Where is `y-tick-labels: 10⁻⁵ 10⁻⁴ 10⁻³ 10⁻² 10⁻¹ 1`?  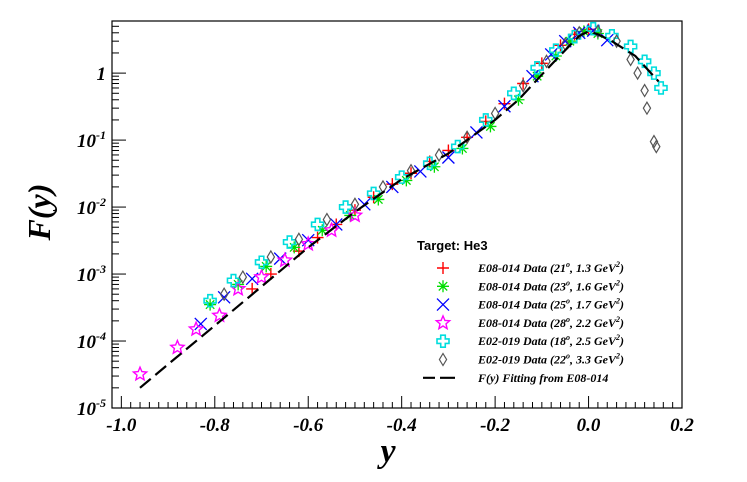
y-tick-labels: 10⁻⁵ 10⁻⁴ 10⁻³ 10⁻² 10⁻¹ 1 is located at coordinates (91, 242).